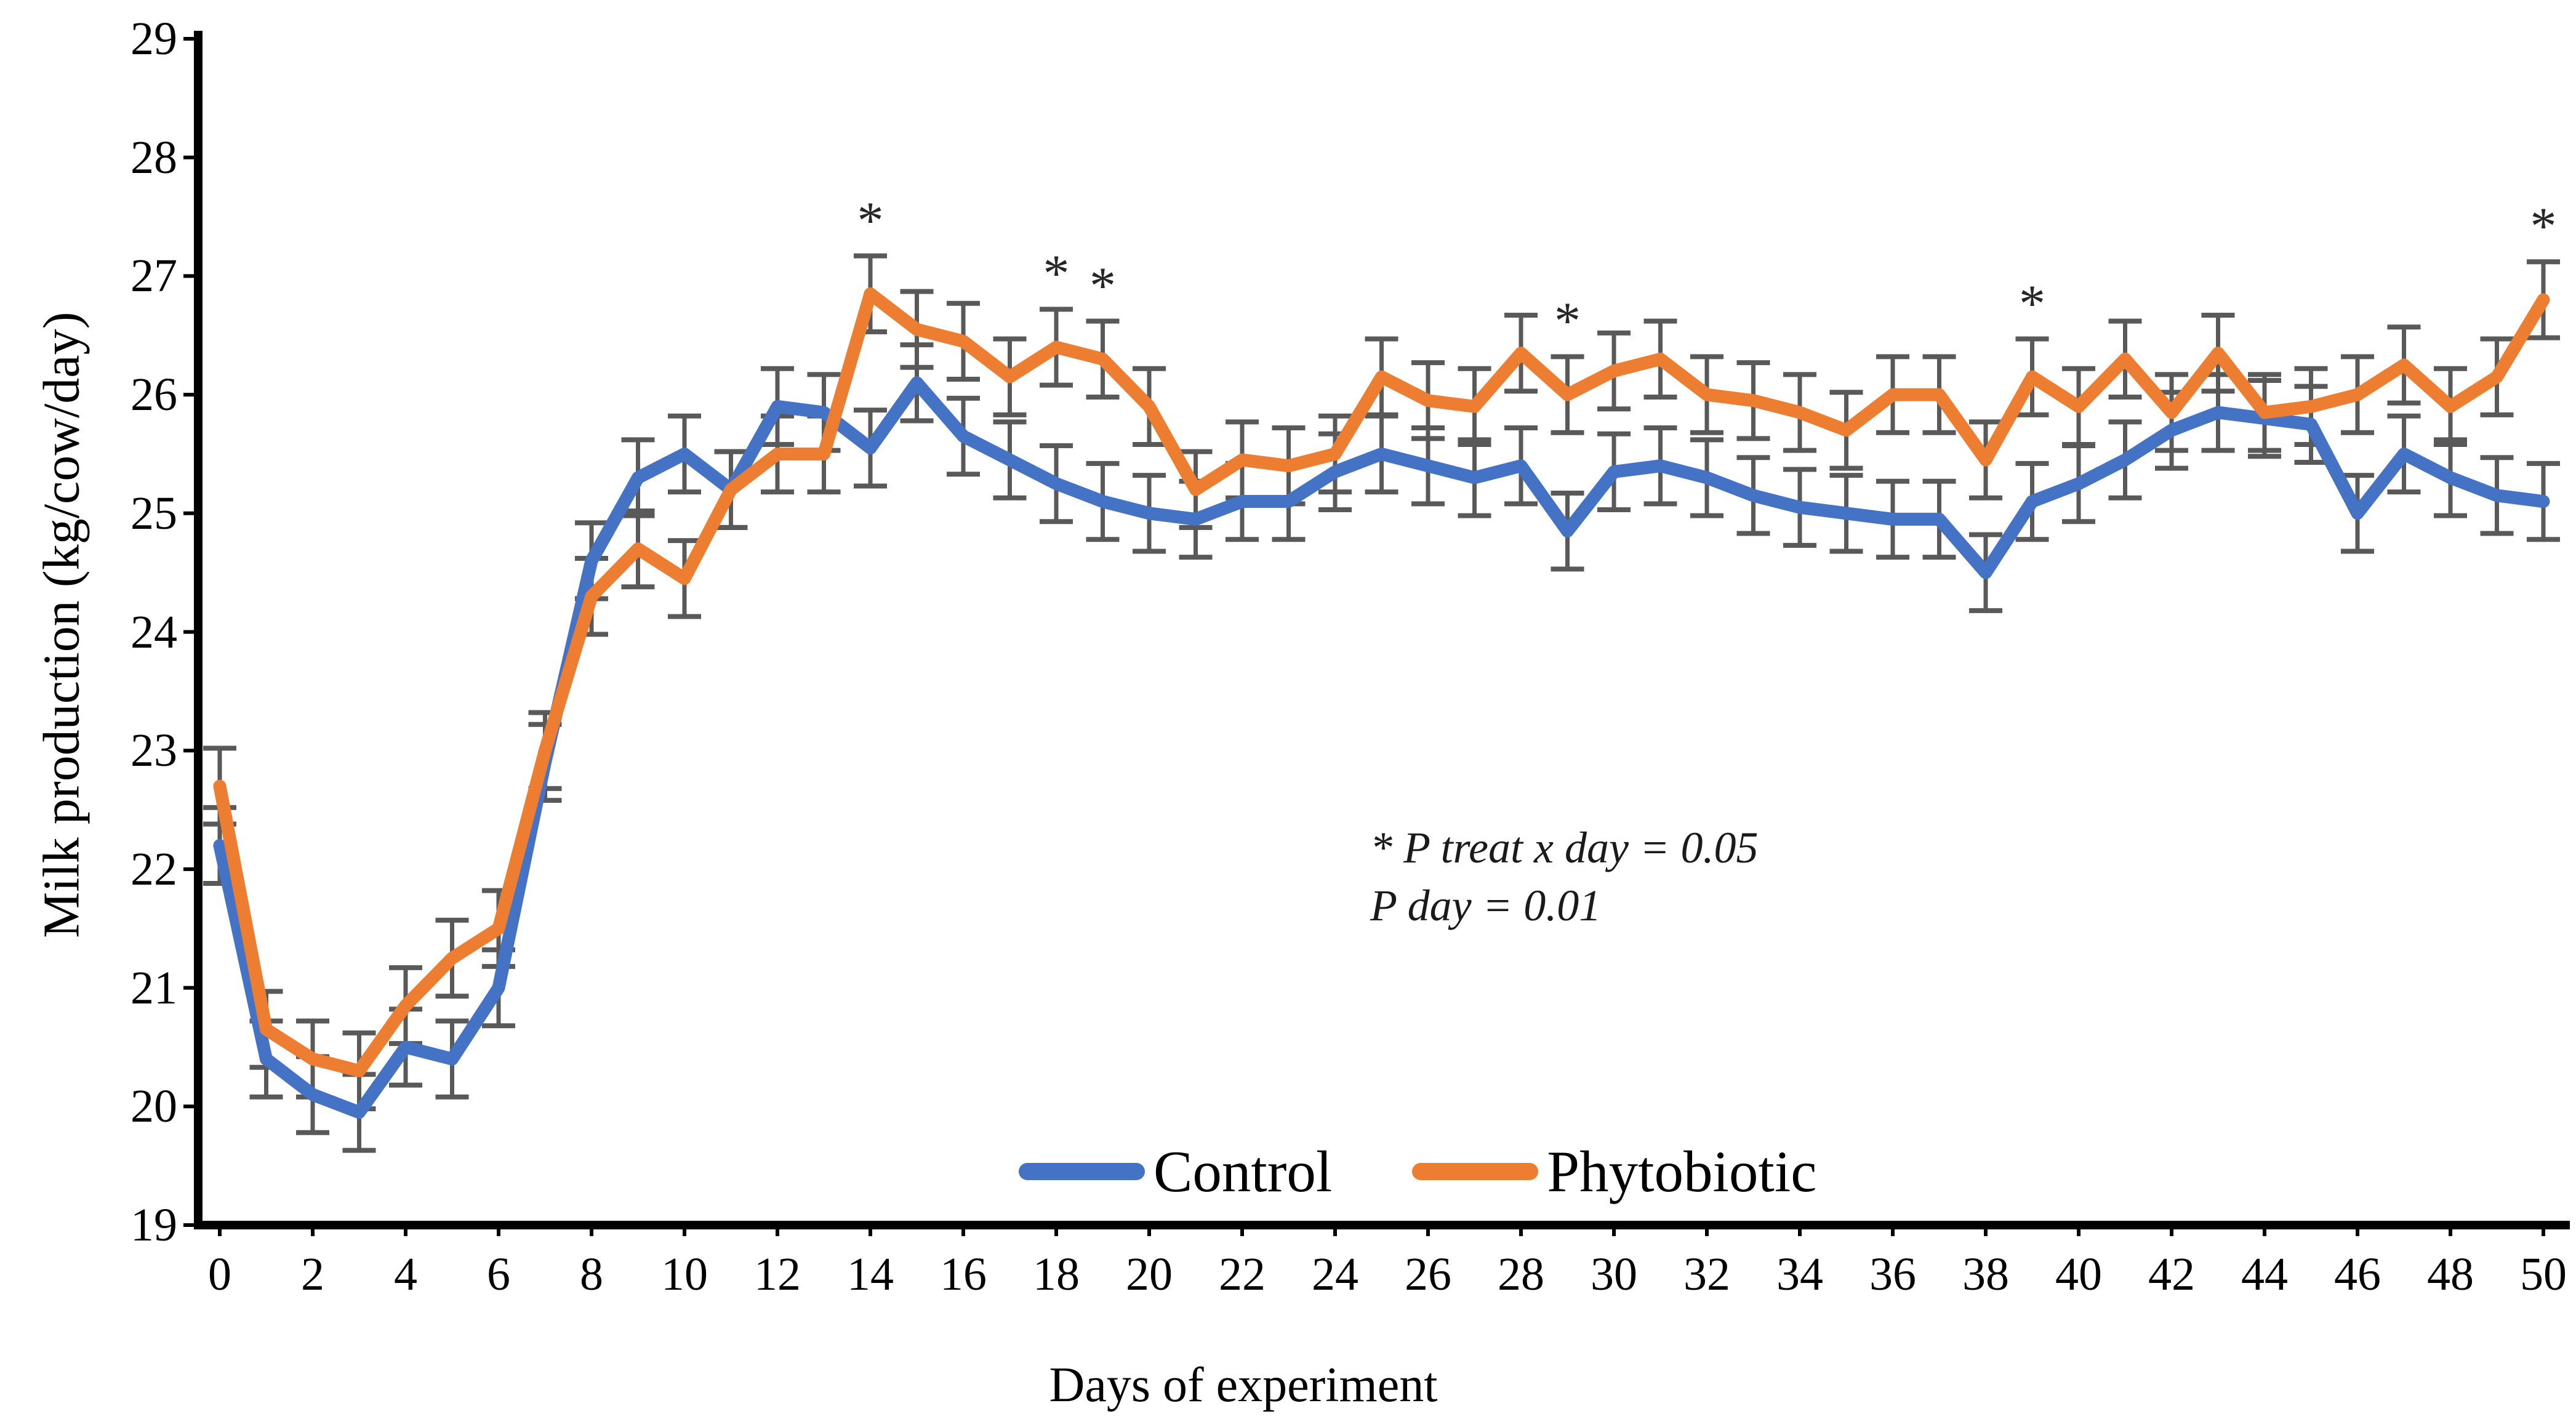  What do you see at coordinates (219, 1274) in the screenshot?
I see `x-tick-label-0: 0` at bounding box center [219, 1274].